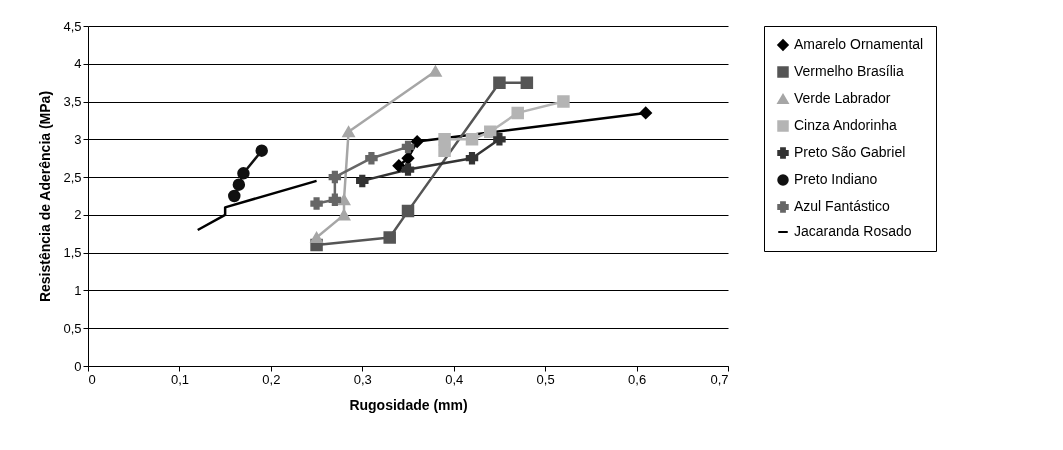 The height and width of the screenshot is (450, 1063). Describe the element at coordinates (845, 125) in the screenshot. I see `legend-label: Cinza Andorinha` at that location.